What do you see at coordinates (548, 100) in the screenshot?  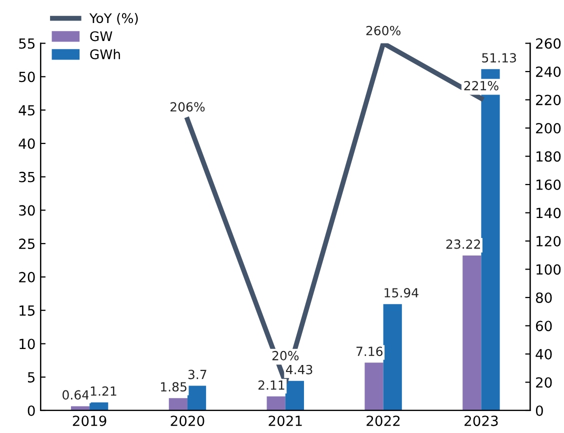 I see `y2-tick-label: 220` at bounding box center [548, 100].